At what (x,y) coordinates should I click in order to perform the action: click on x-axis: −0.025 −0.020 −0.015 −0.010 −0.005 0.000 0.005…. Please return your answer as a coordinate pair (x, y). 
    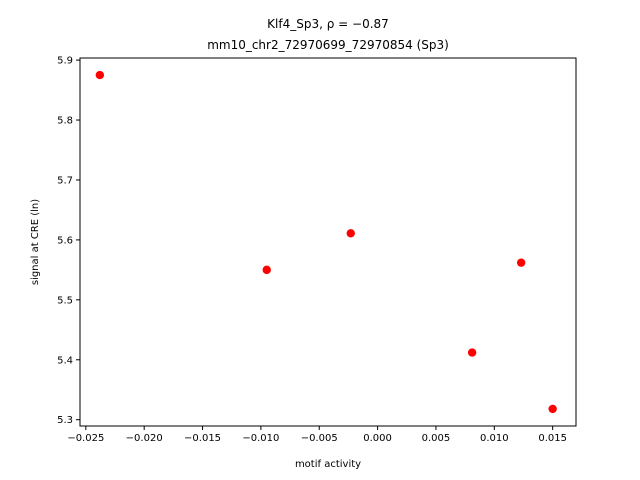
    Looking at the image, I should click on (317, 435).